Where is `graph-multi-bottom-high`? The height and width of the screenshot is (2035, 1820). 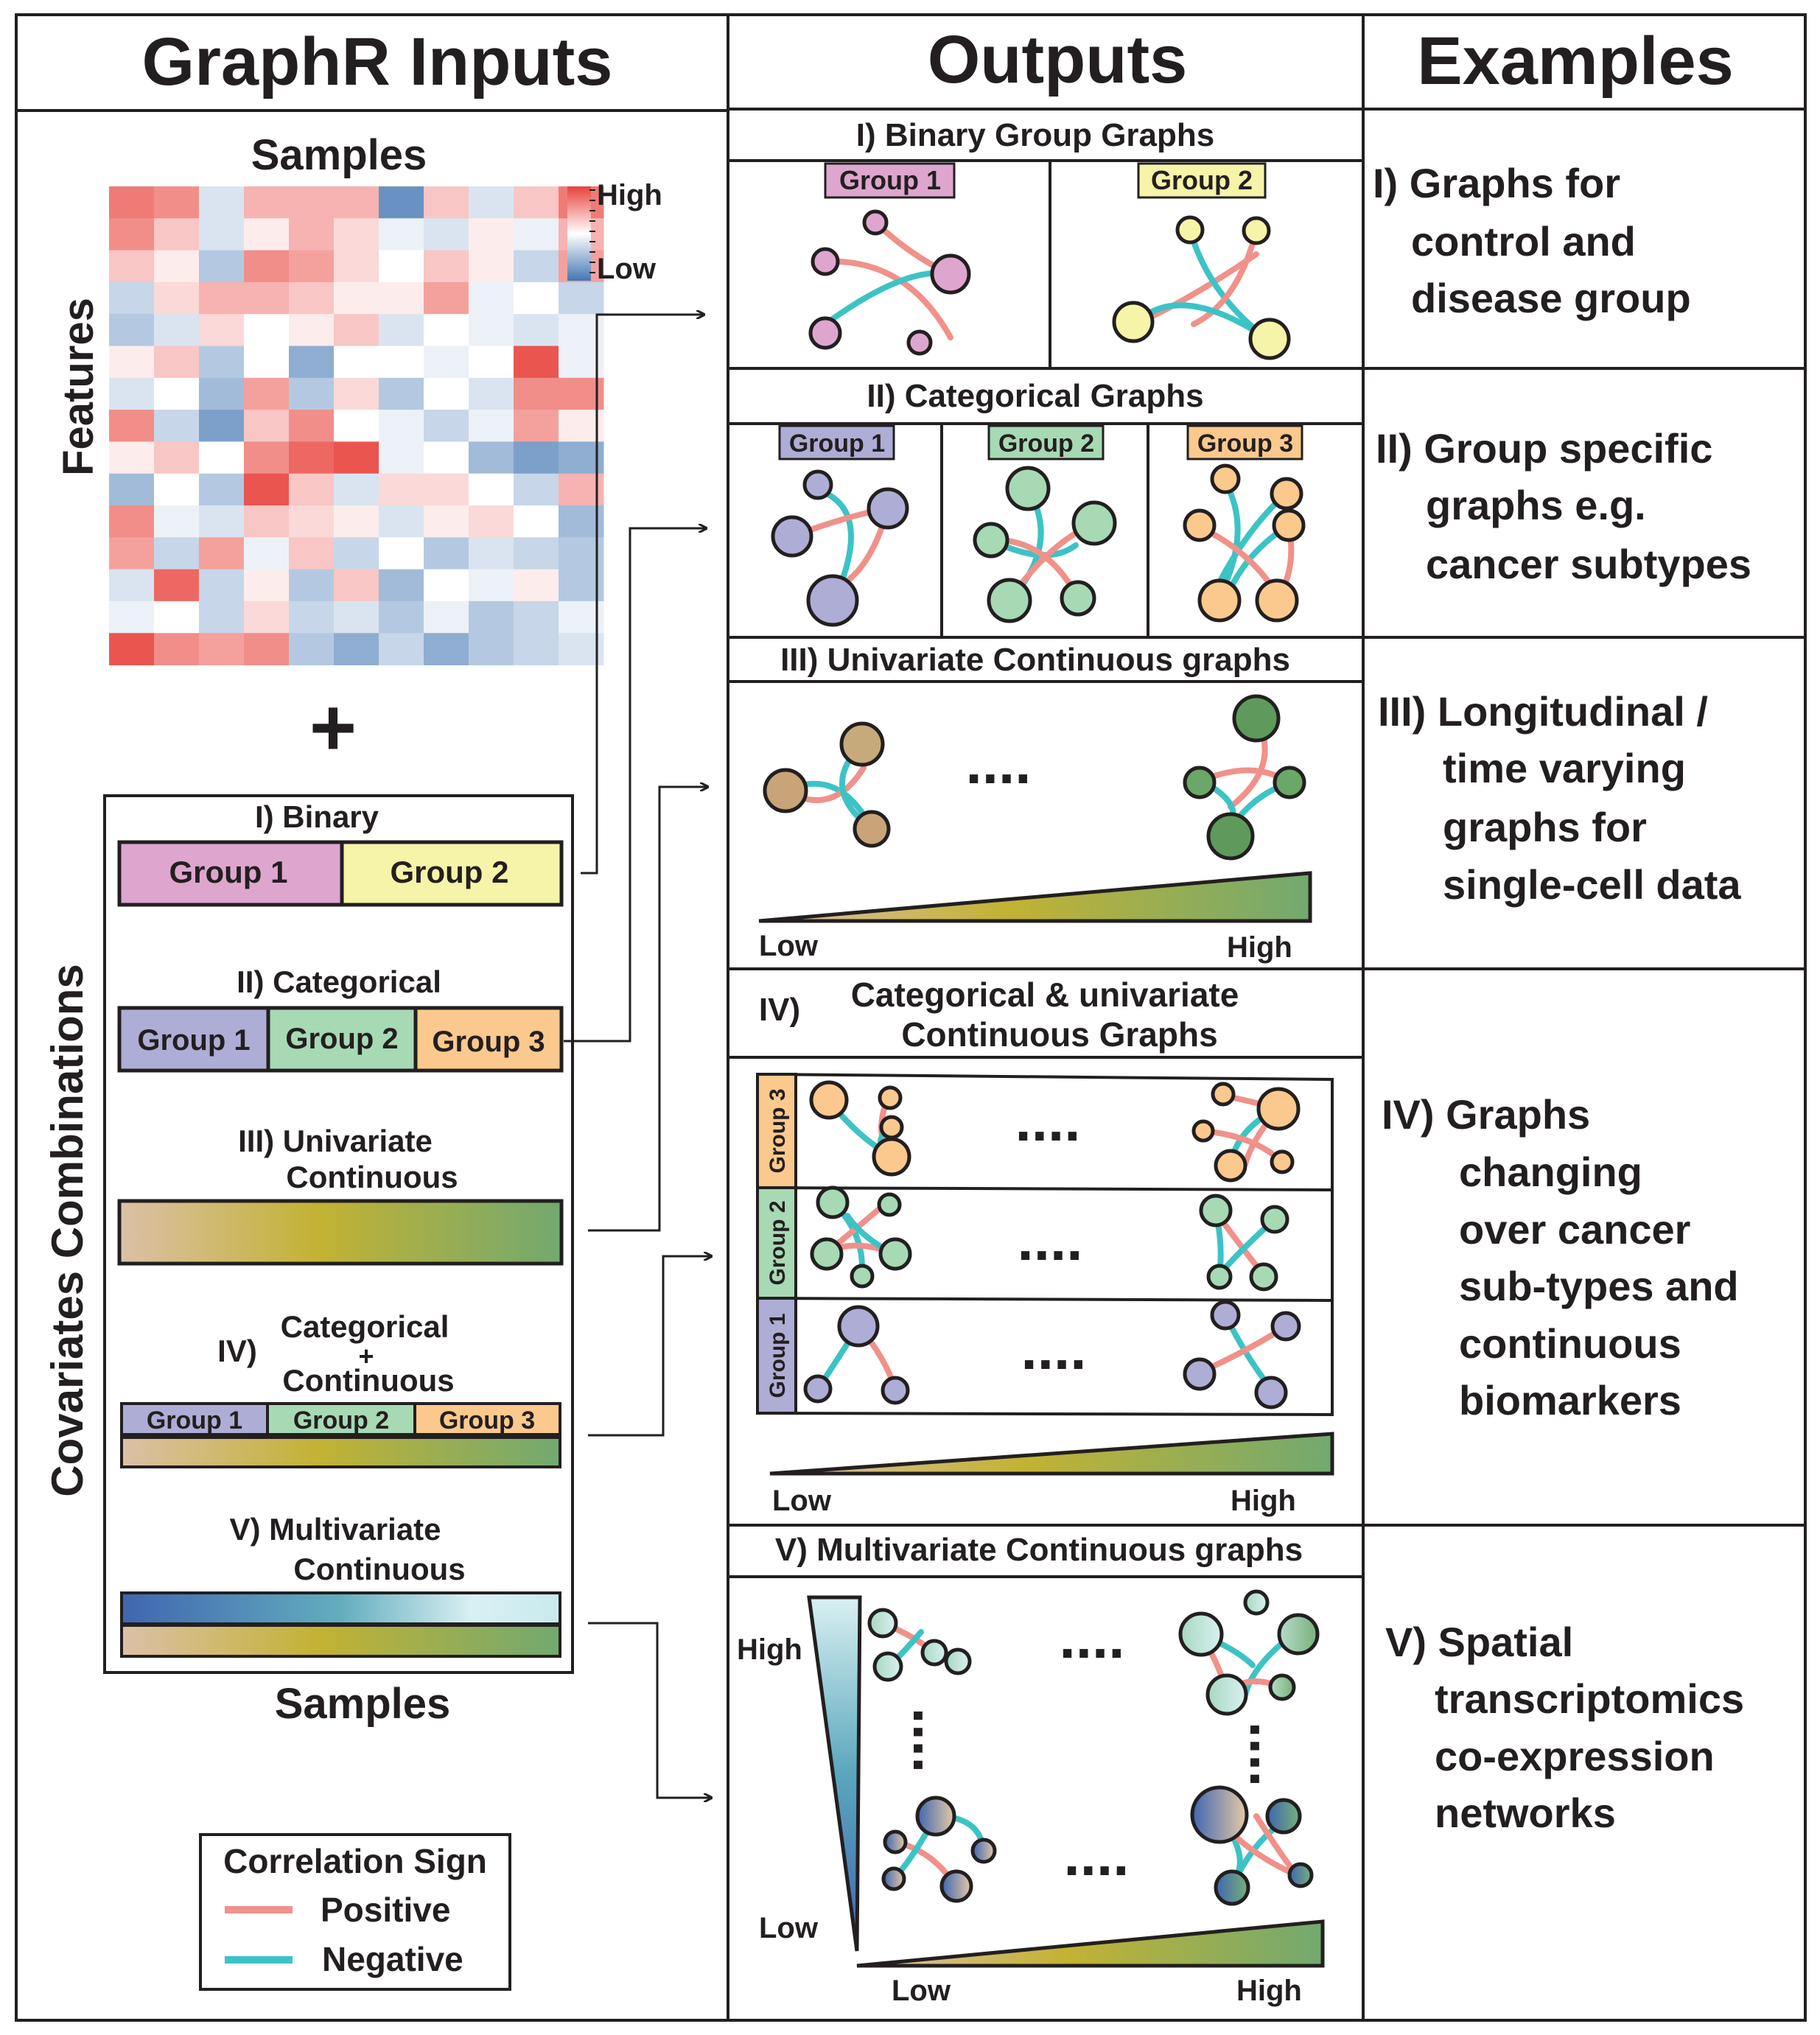
graph-multi-bottom-high is located at coordinates (1252, 1845).